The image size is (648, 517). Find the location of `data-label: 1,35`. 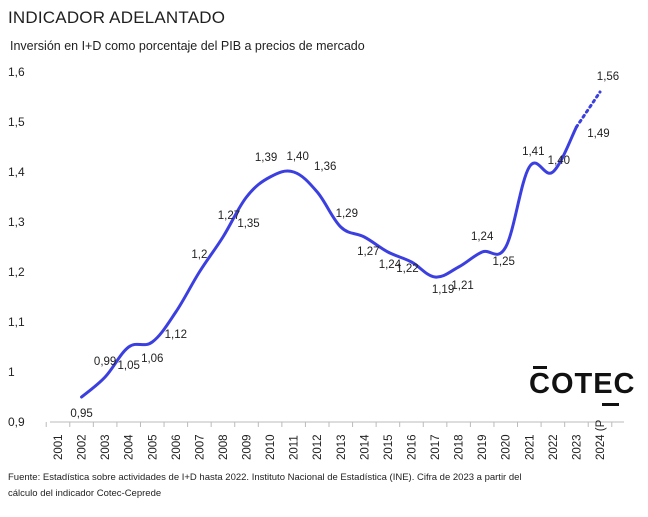

data-label: 1,35 is located at coordinates (248, 224).